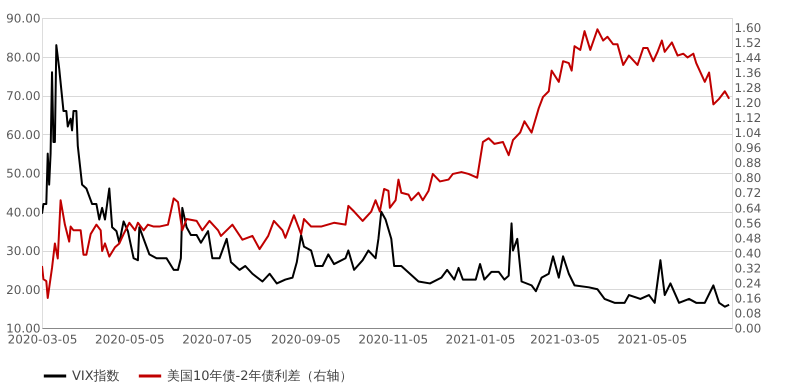 The image size is (789, 391). What do you see at coordinates (748, 253) in the screenshot?
I see `y2-tick-label: 0.40` at bounding box center [748, 253].